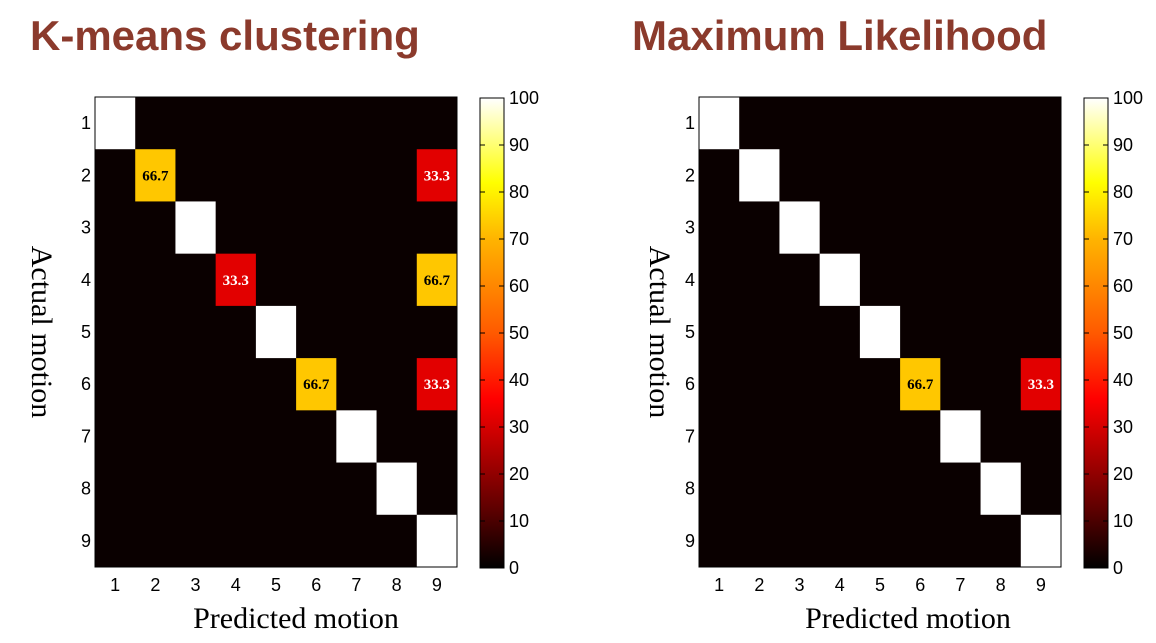 This screenshot has width=1156, height=643. Describe the element at coordinates (839, 35) in the screenshot. I see `chart-title: Maximum Likelihood` at that location.